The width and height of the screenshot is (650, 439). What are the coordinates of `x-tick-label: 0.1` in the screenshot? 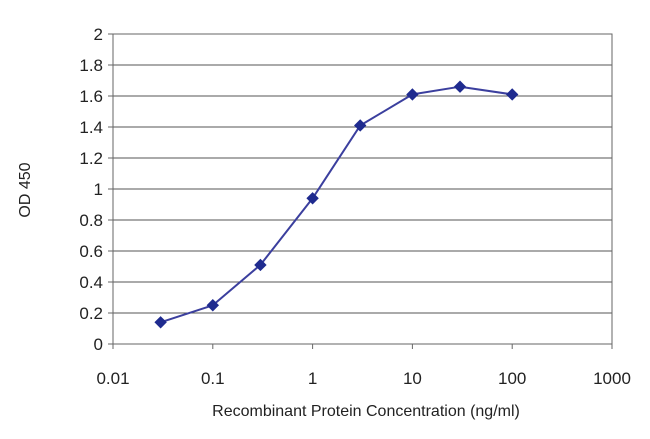 It's located at (213, 378).